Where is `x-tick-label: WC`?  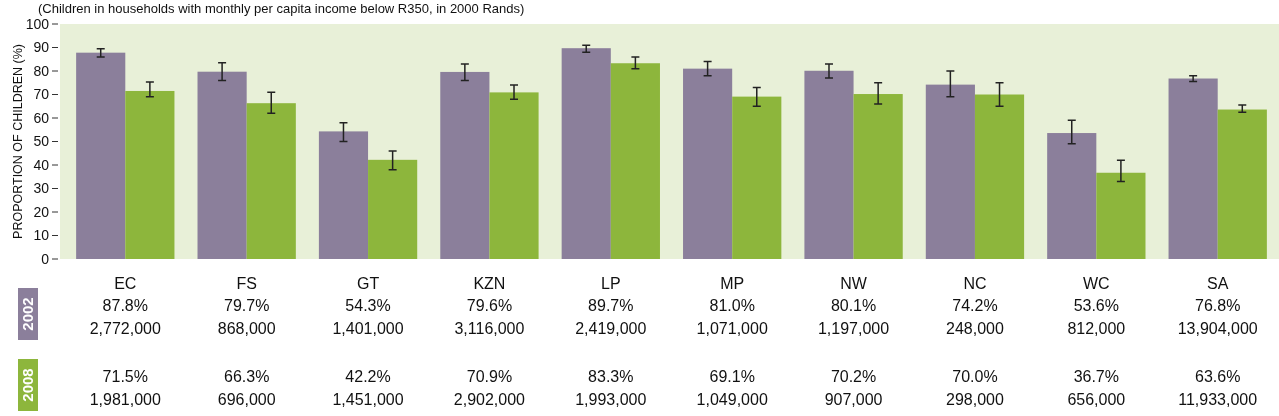 x-tick-label: WC is located at coordinates (1096, 283).